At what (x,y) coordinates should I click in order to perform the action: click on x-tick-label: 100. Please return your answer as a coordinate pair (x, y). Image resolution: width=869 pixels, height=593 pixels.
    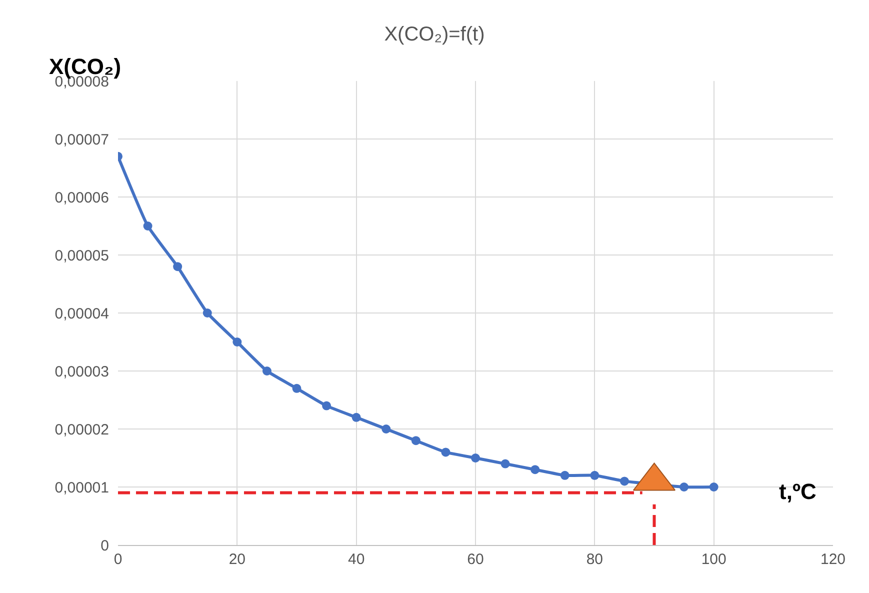
    Looking at the image, I should click on (713, 559).